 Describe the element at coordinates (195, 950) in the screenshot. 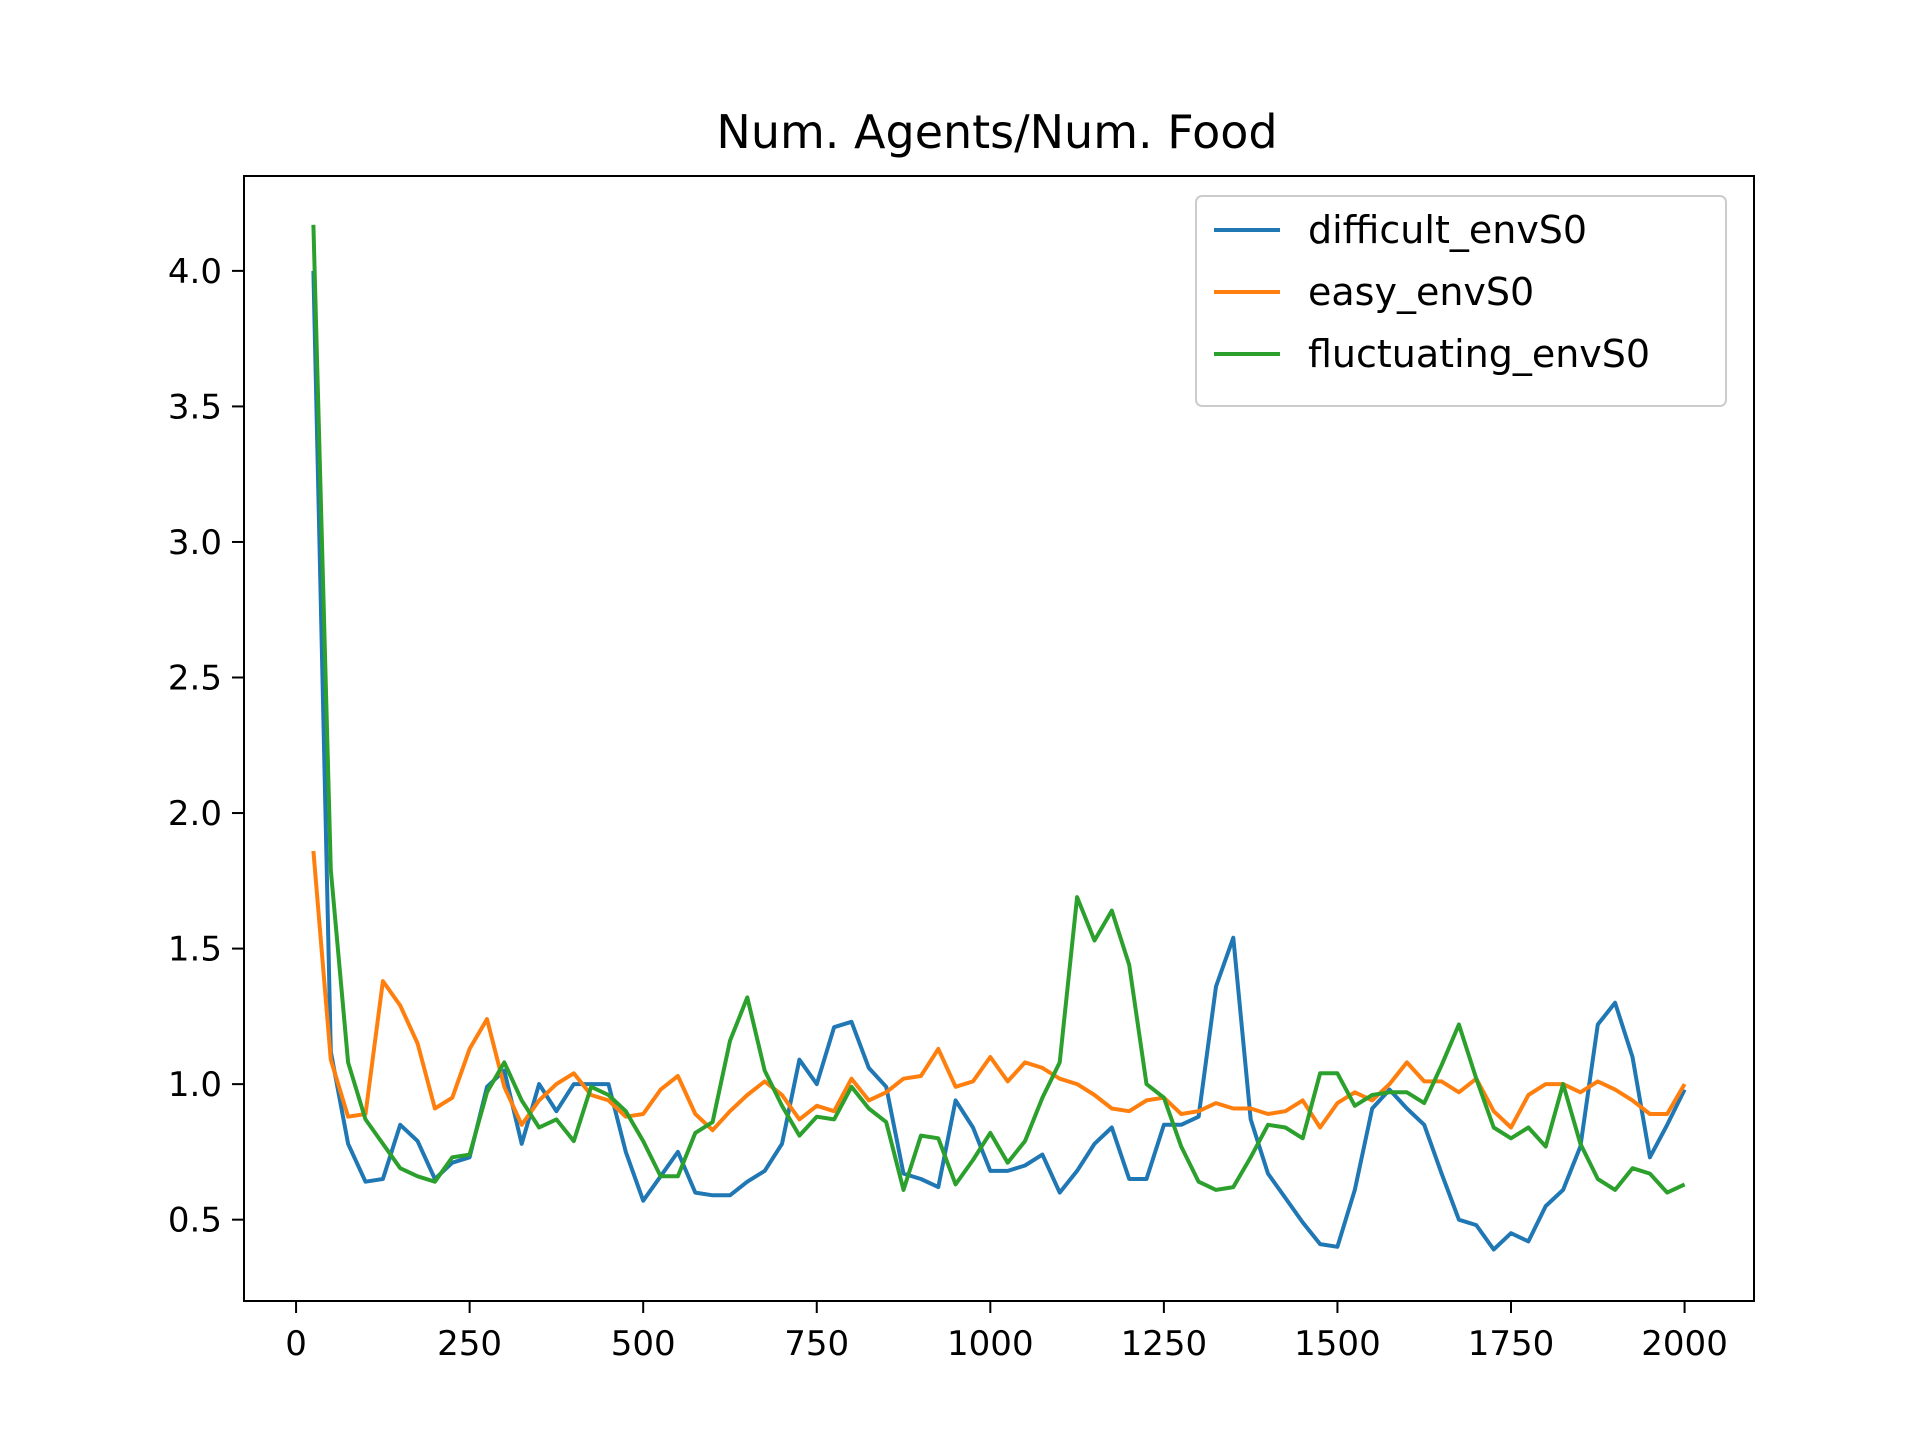

I see `y-tick-label: 1.5` at that location.